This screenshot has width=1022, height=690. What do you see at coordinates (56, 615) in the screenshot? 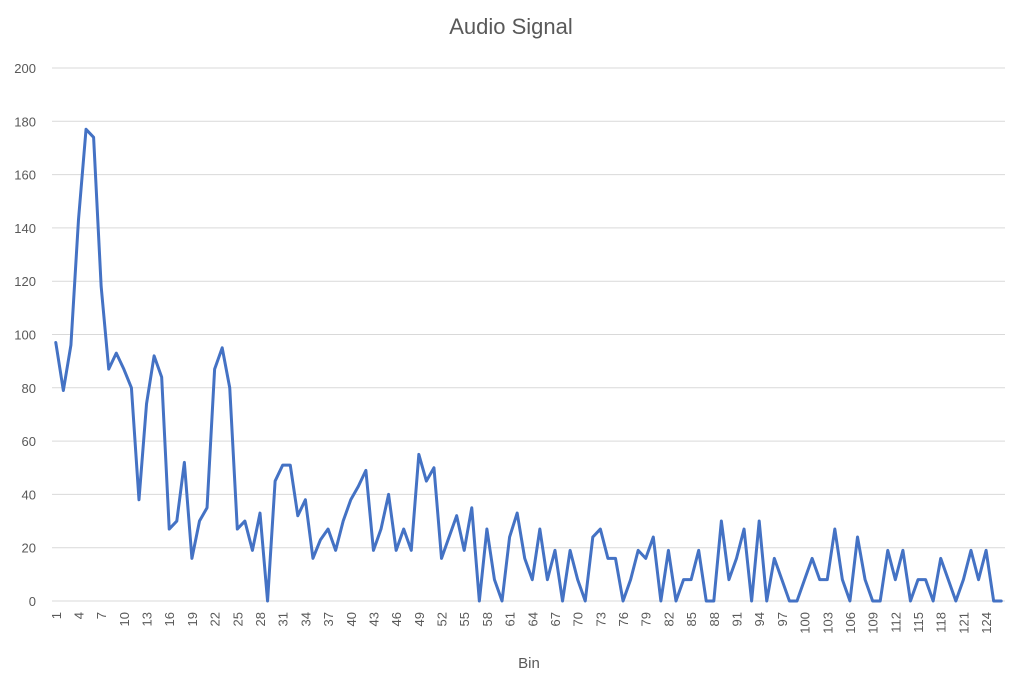
I see `x-tick-label: 1` at bounding box center [56, 615].